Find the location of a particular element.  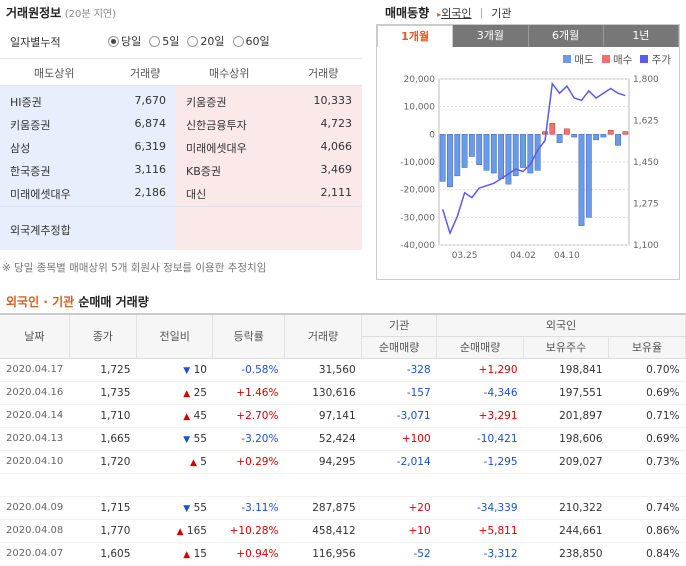

buy-broker-name: 신한금융투자 is located at coordinates (216, 125).